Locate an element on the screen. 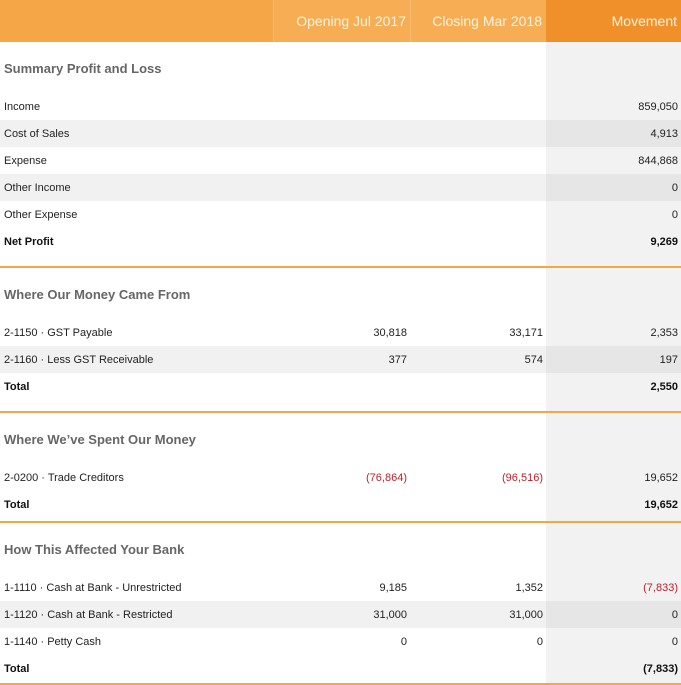  total-row: Net Profit 9,269 is located at coordinates (340, 242).